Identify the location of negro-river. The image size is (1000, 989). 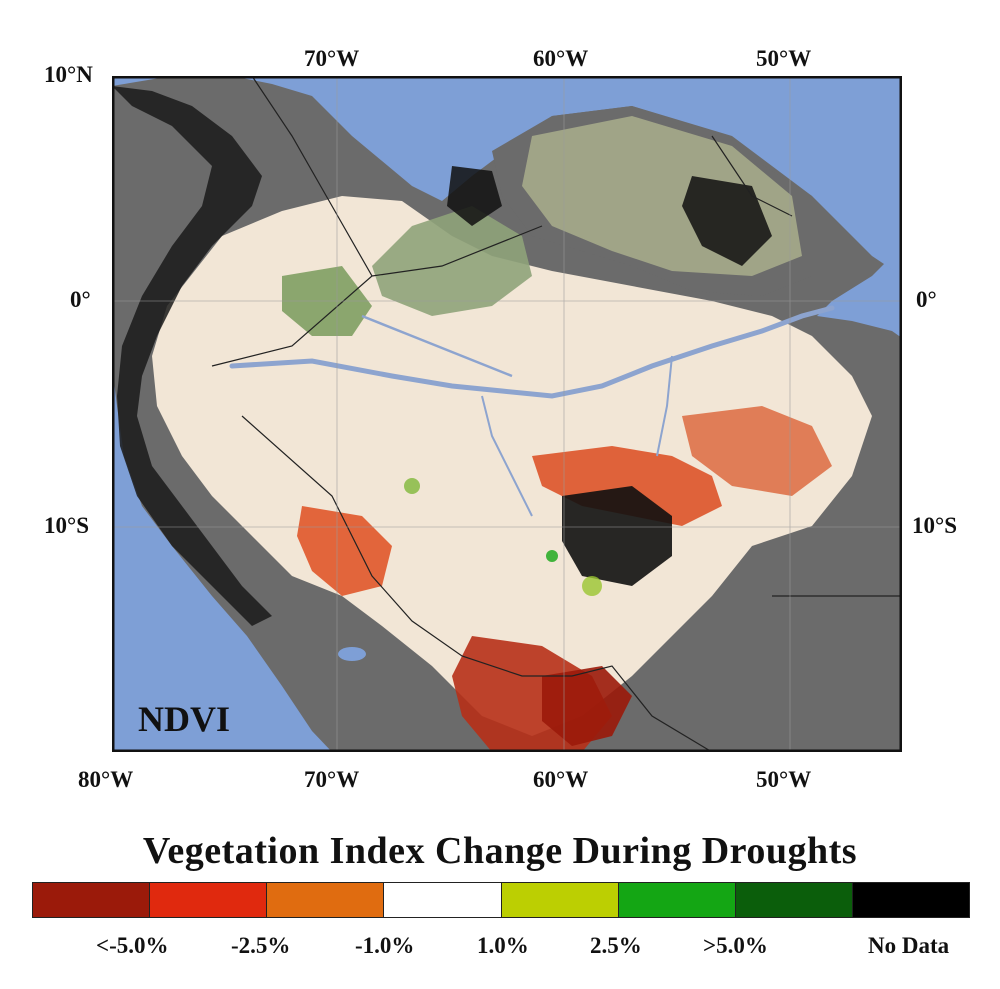
(437, 346).